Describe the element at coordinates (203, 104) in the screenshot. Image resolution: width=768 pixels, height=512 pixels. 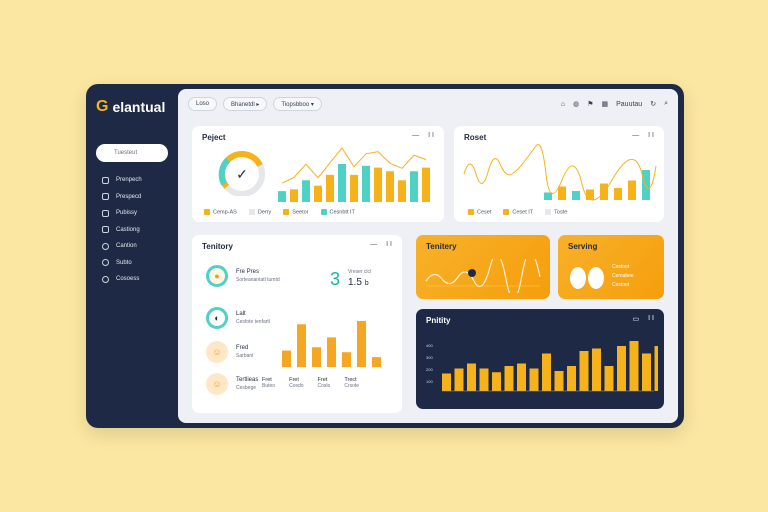
I see `top-pill-1: Loso` at that location.